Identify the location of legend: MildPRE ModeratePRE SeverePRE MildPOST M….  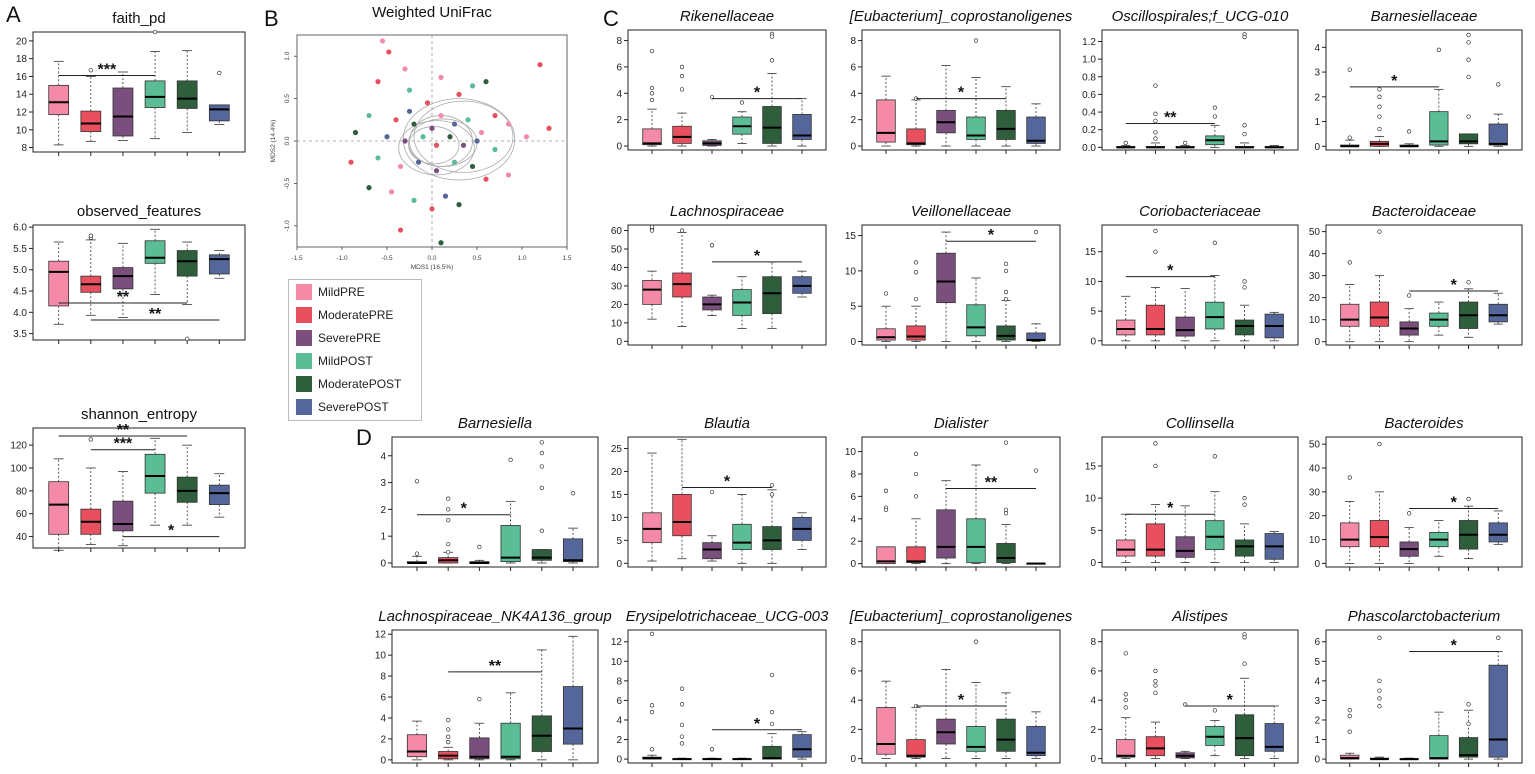
(355, 350).